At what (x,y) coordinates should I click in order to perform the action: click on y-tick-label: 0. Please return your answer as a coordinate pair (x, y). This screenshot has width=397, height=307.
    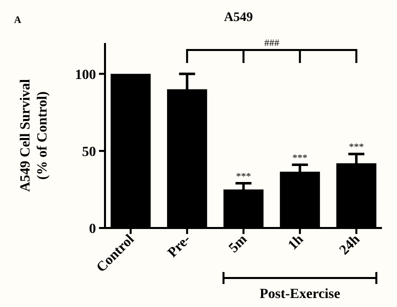
    Looking at the image, I should click on (92, 229).